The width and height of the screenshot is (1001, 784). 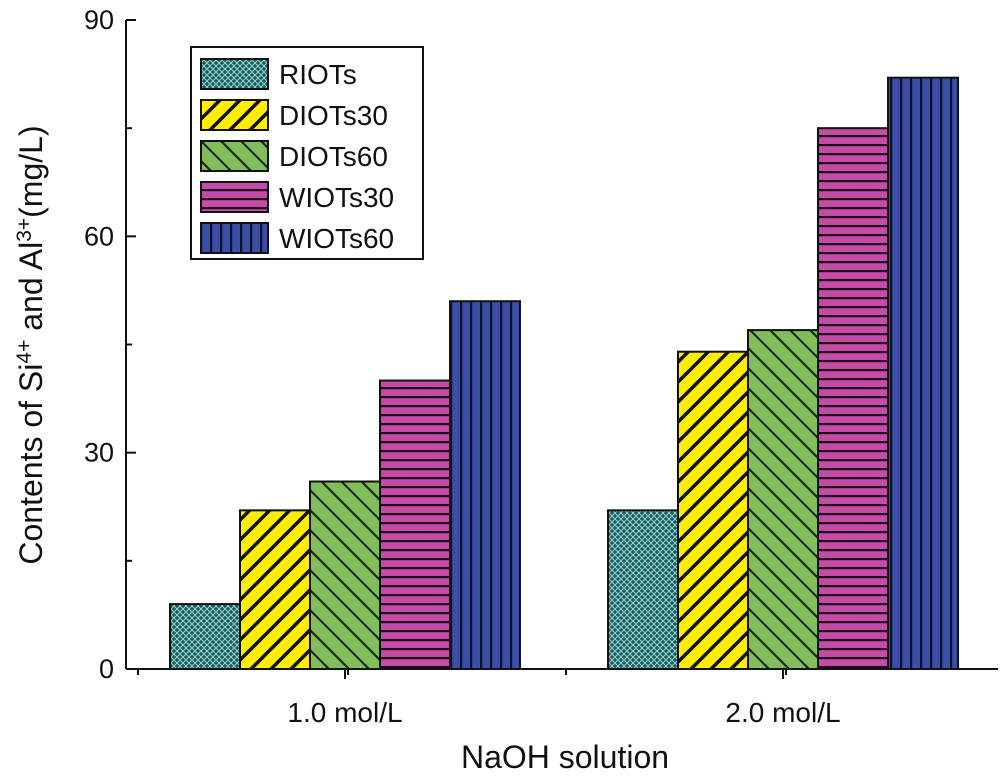 I want to click on y-axis-title-sup1: 4+, so click(x=24, y=352).